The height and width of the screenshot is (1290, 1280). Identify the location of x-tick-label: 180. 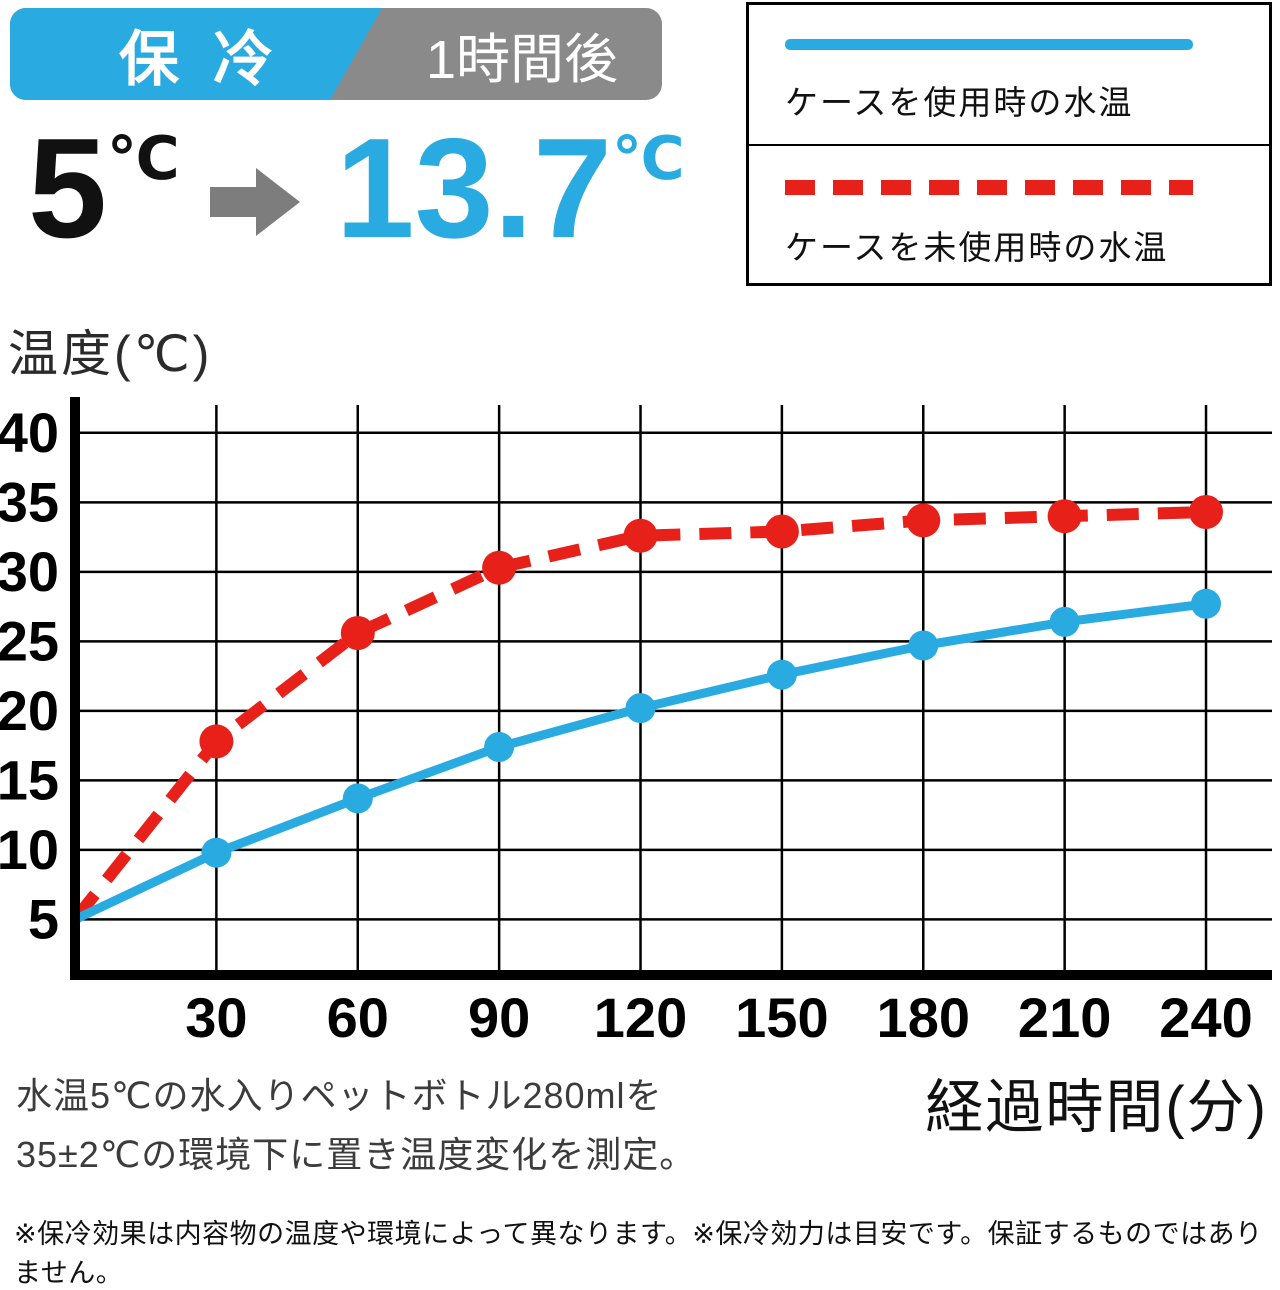
(923, 1017).